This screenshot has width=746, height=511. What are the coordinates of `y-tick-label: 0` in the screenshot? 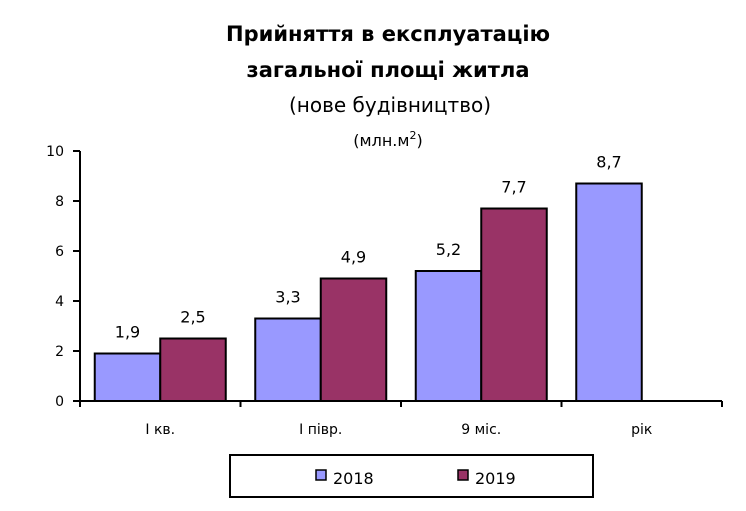 It's located at (59, 402).